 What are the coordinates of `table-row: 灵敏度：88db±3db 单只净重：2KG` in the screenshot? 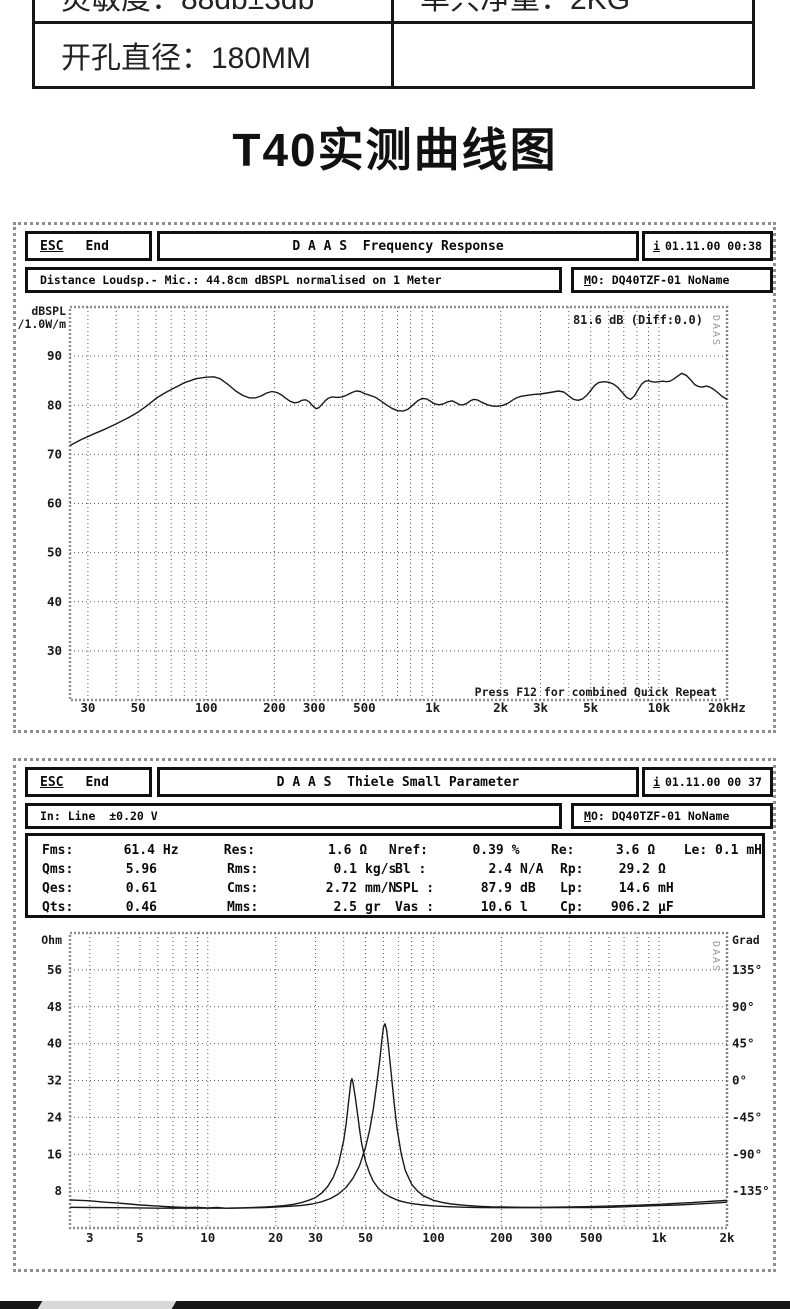 It's located at (393, 10).